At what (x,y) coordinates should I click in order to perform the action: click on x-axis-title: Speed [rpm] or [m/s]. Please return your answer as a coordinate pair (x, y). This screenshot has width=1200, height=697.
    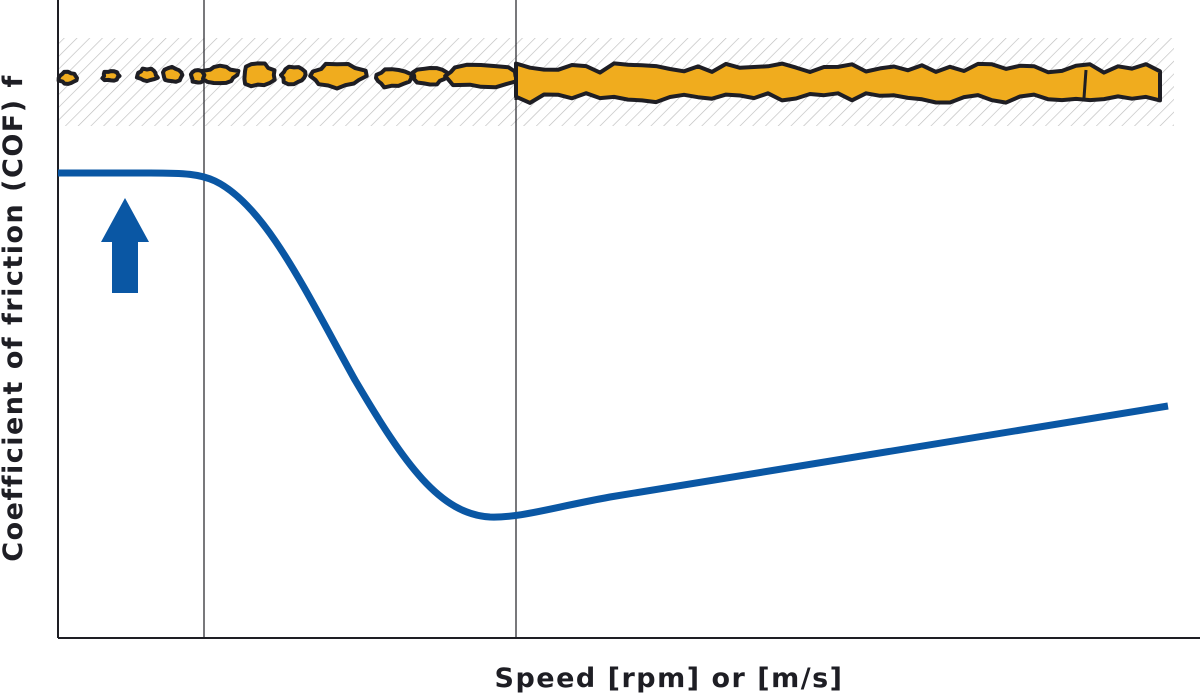
    Looking at the image, I should click on (669, 678).